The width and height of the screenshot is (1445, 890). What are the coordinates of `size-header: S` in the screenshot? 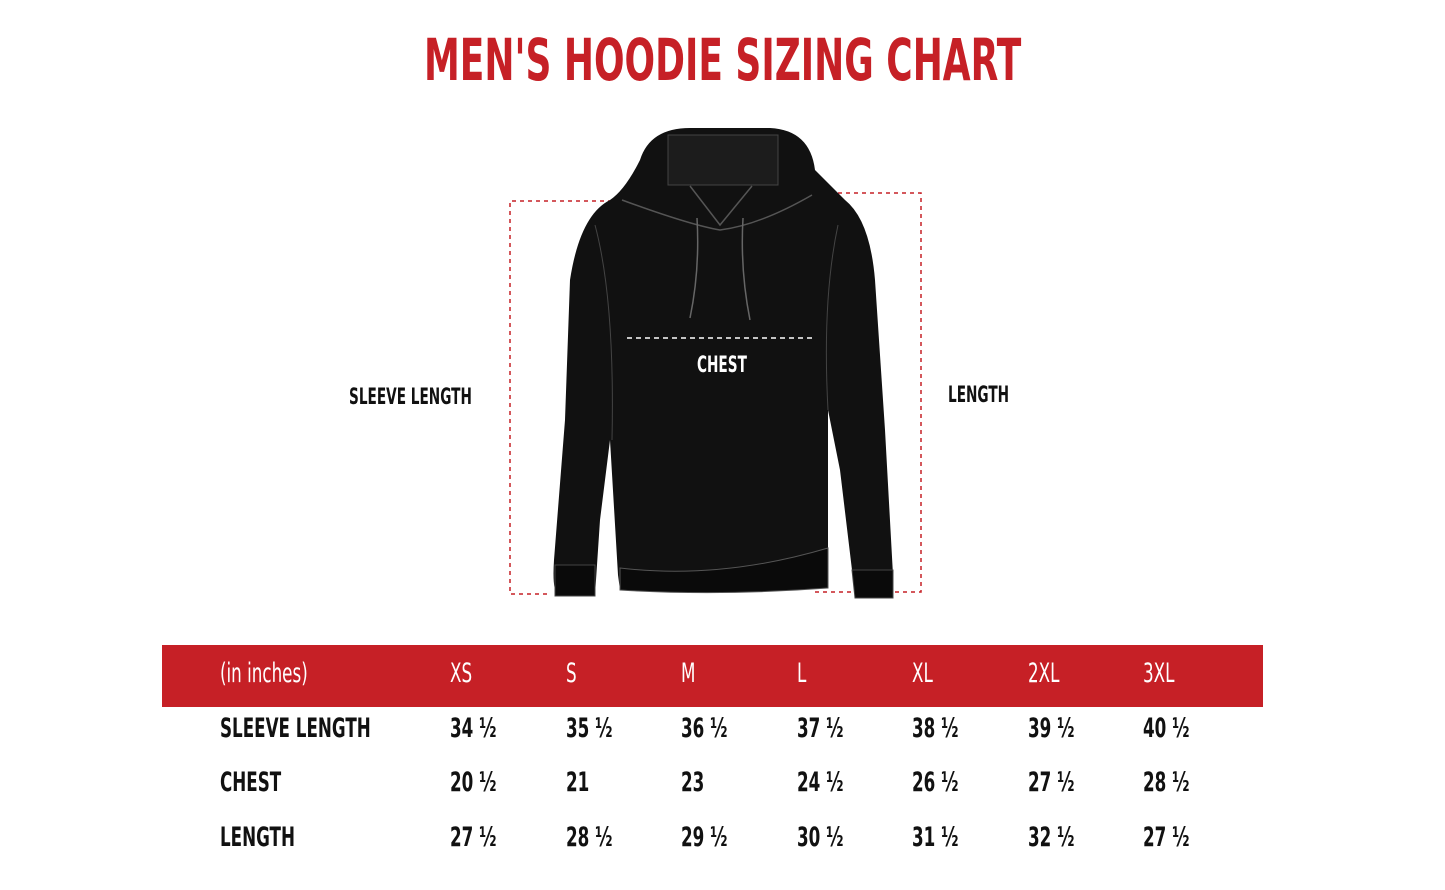 It's located at (574, 673).